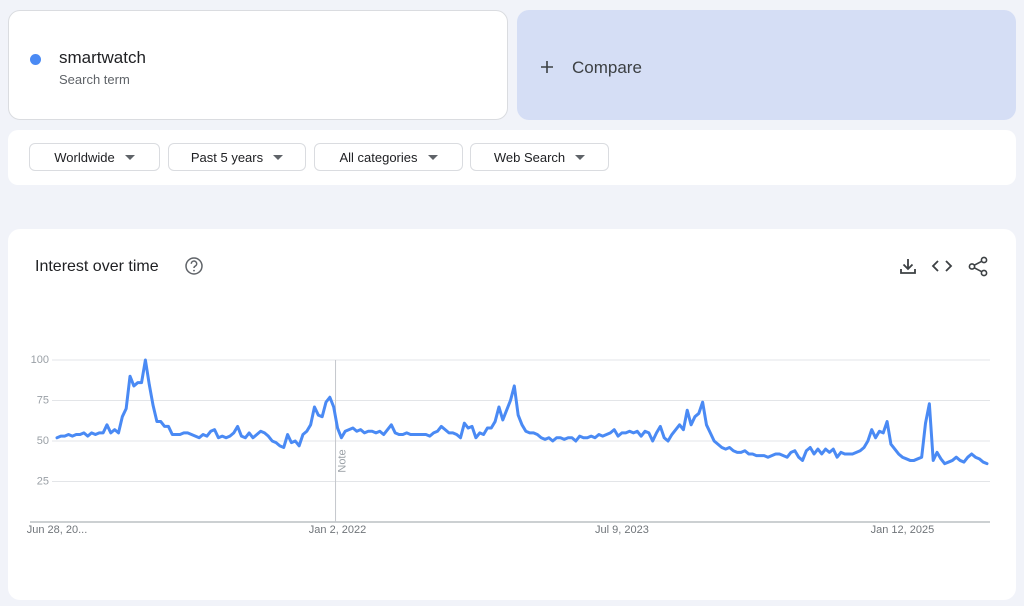  Describe the element at coordinates (978, 266) in the screenshot. I see `share-icon` at that location.